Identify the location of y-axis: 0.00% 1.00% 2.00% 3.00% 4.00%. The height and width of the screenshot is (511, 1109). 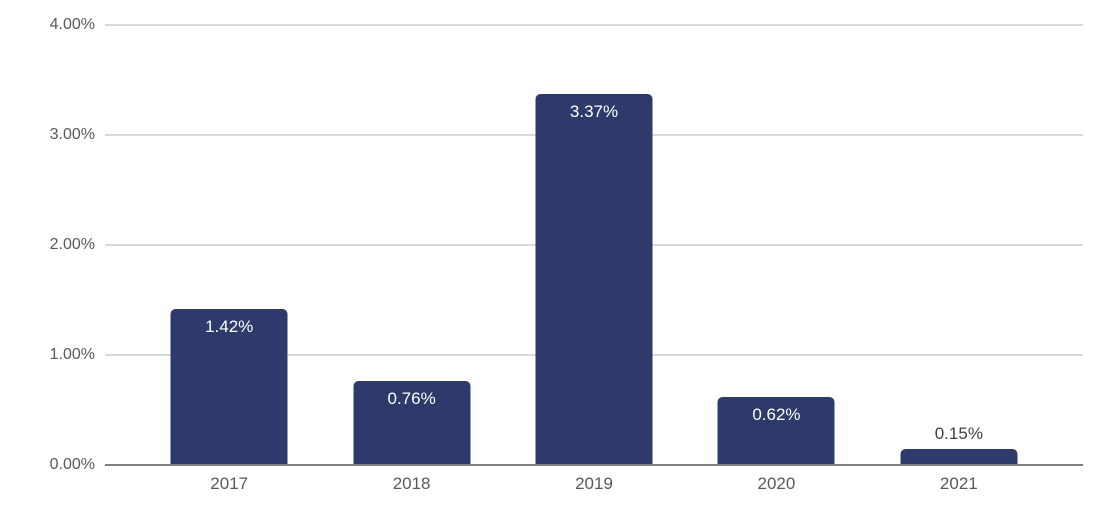
(47, 244).